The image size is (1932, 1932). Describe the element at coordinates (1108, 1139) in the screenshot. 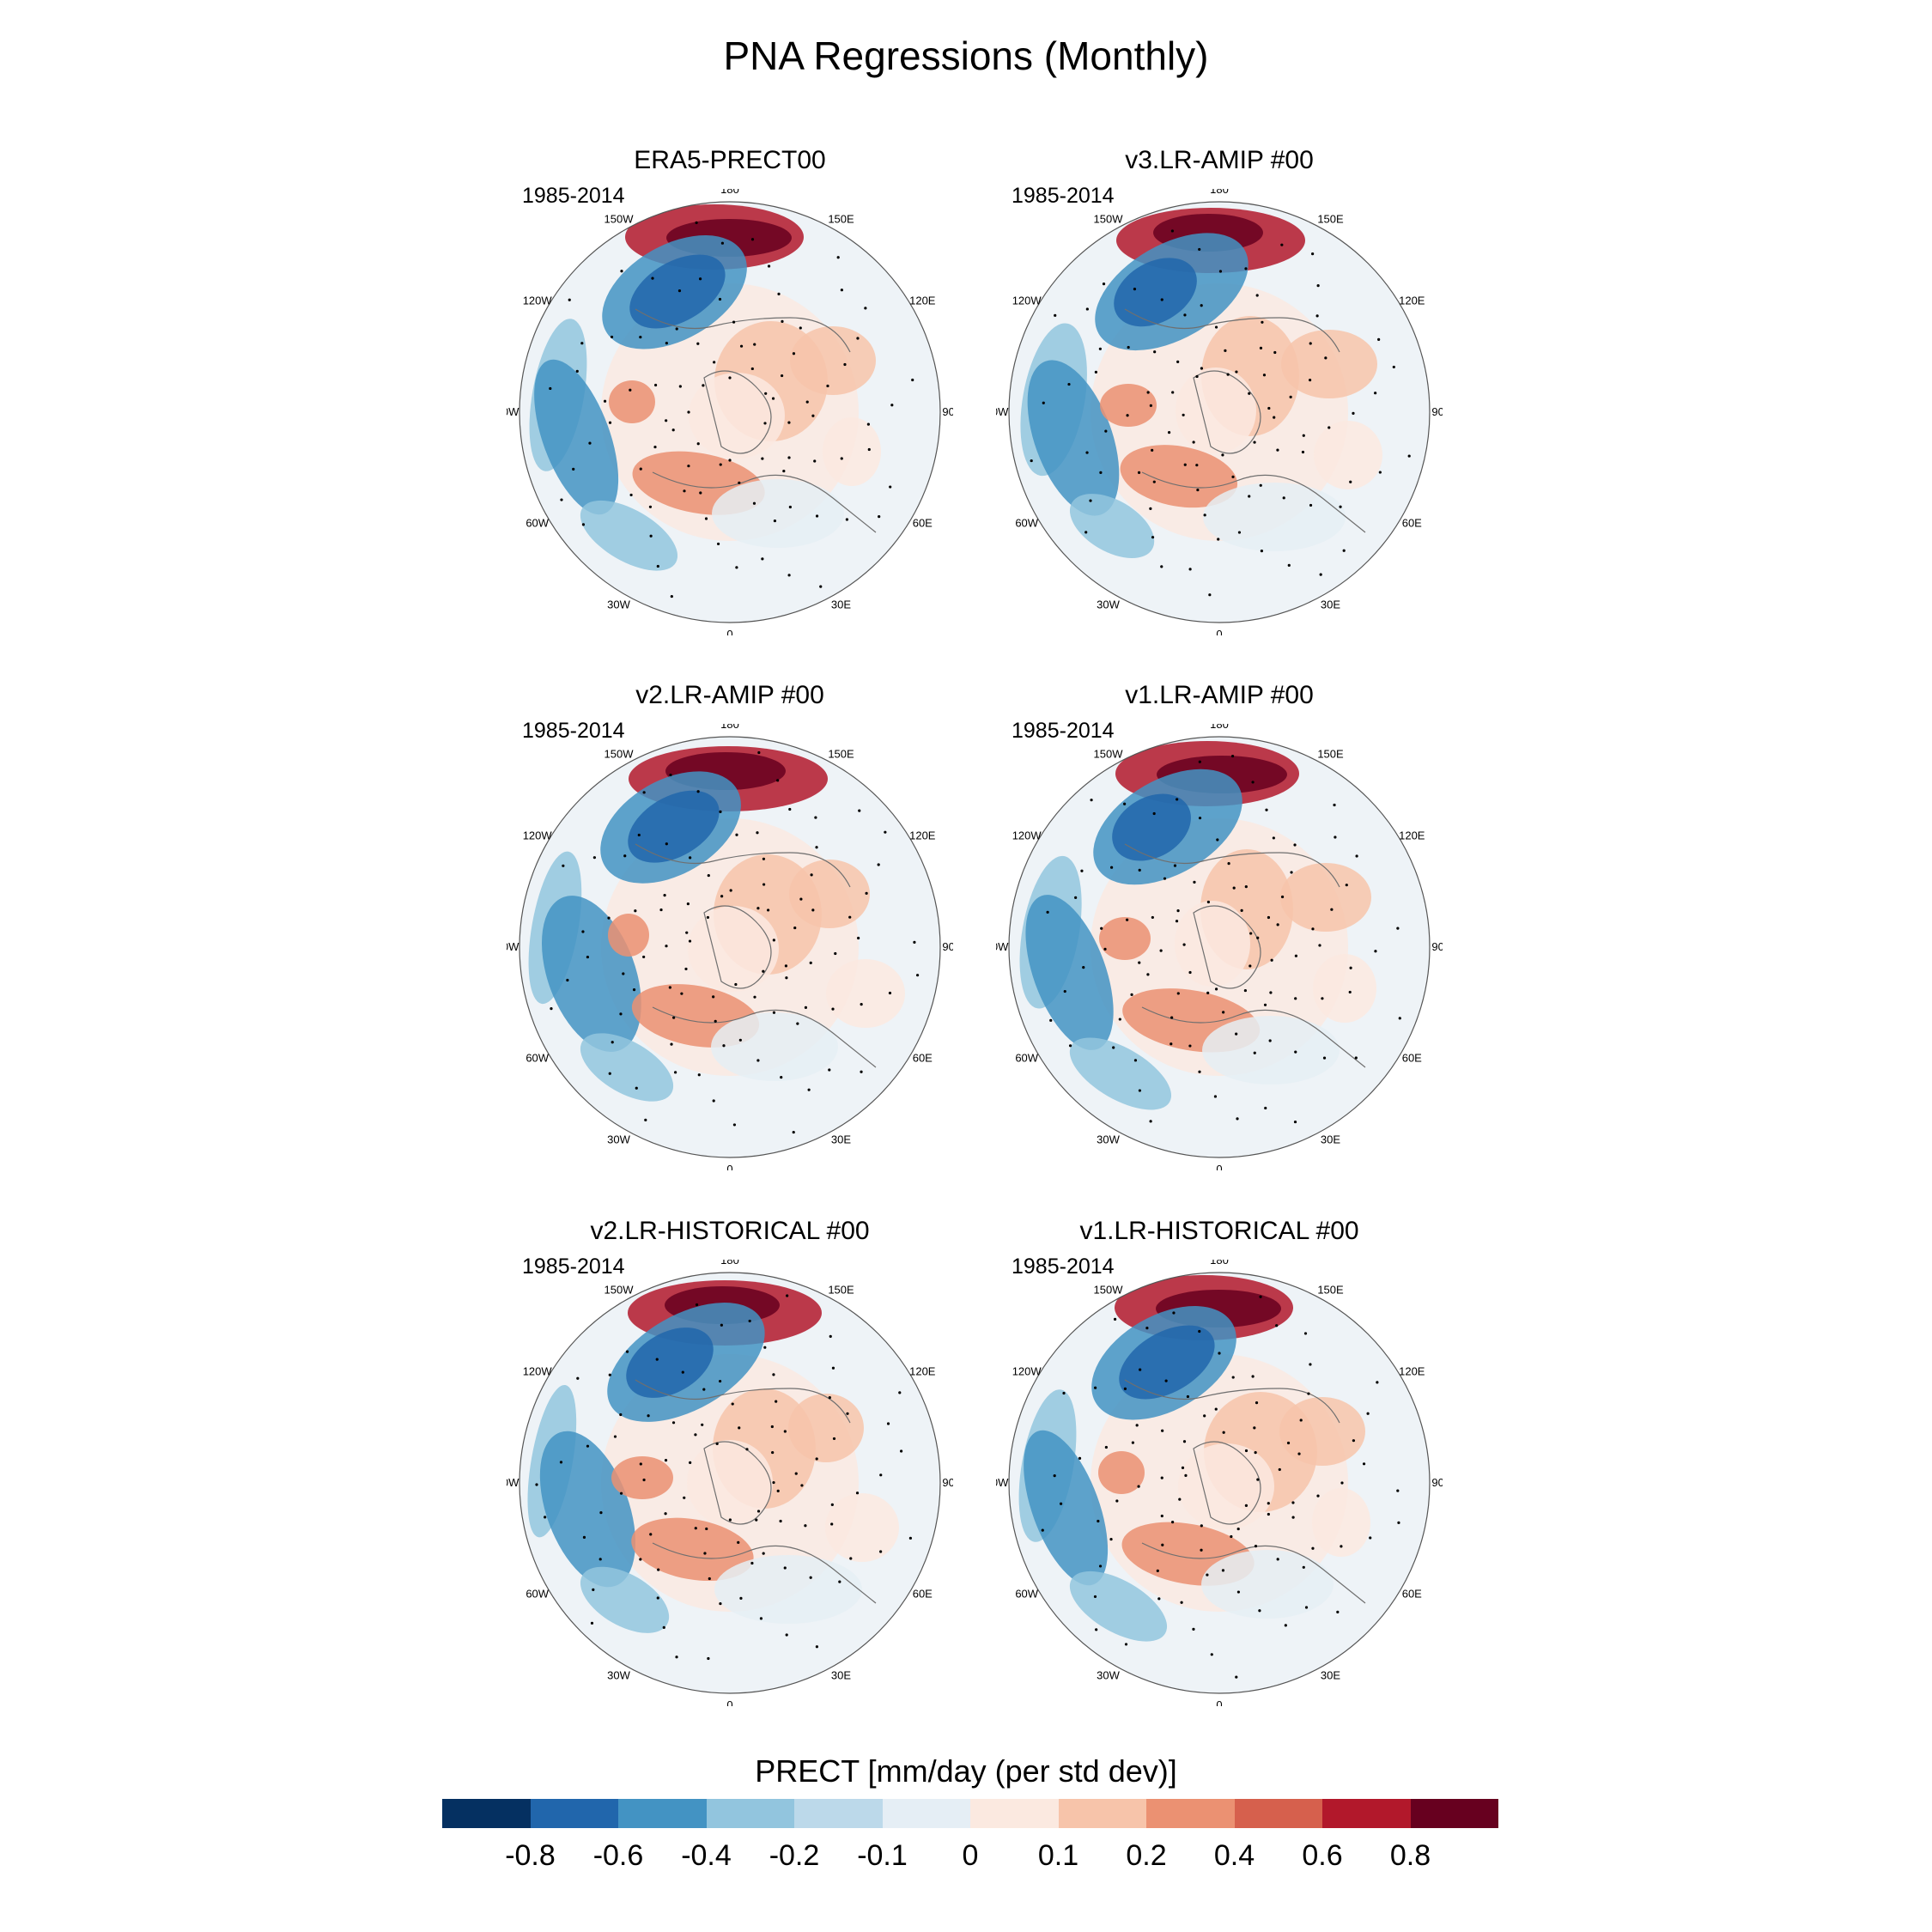

I see `longitude-label: 30W` at that location.